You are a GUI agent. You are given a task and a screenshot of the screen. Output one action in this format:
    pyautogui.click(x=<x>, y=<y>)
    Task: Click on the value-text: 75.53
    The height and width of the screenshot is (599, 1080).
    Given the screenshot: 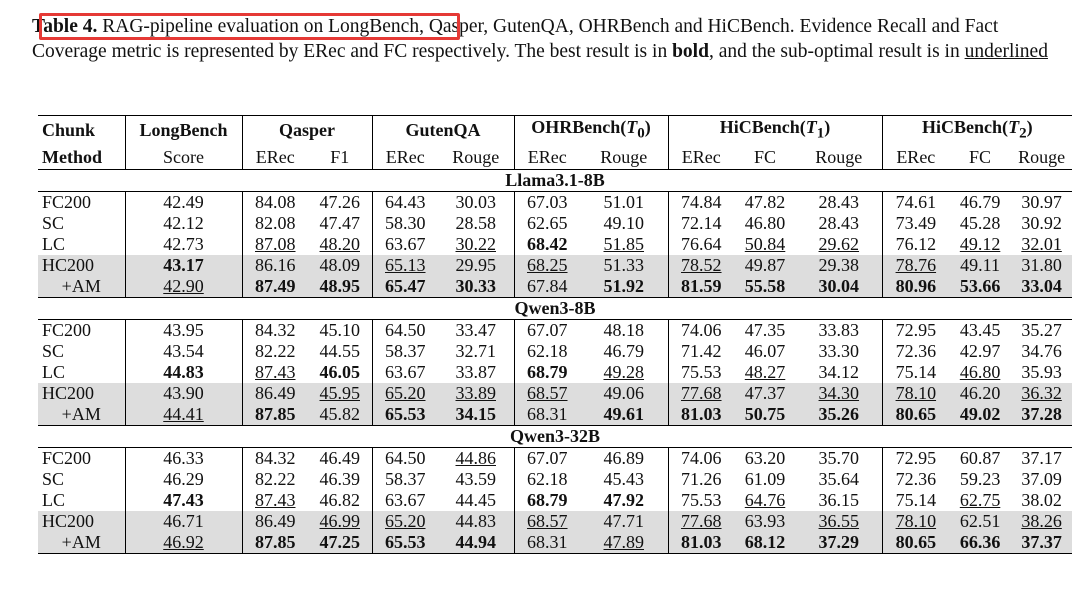 What is the action you would take?
    pyautogui.click(x=701, y=371)
    